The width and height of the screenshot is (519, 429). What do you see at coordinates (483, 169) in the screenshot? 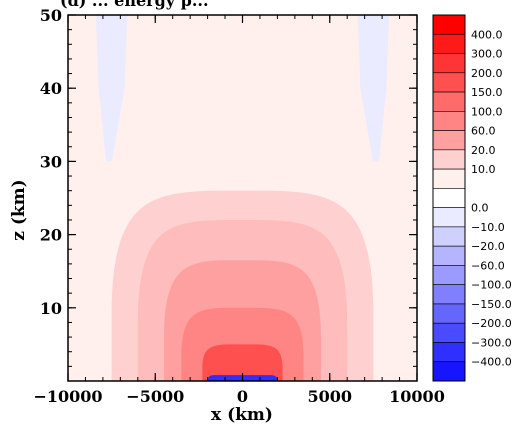
I see `colorbar-label: 10.0` at bounding box center [483, 169].